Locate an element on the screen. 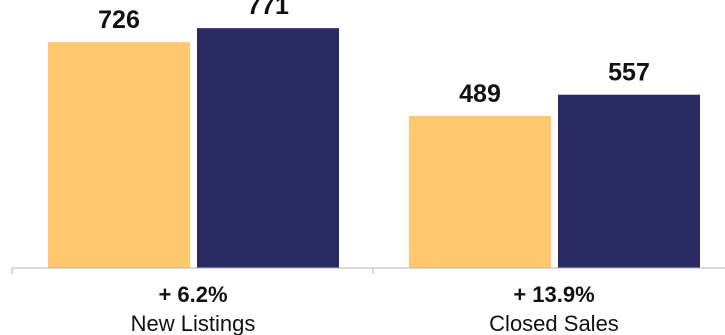  category-label-new-listings: New Listings is located at coordinates (193, 323).